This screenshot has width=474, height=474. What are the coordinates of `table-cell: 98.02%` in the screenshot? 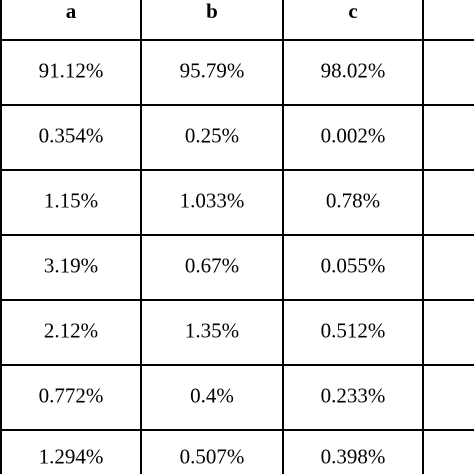 It's located at (353, 70).